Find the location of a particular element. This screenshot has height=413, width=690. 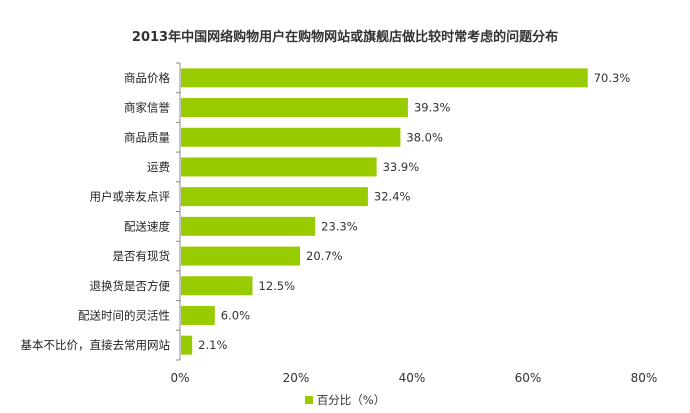

category-label: 商家信誉 is located at coordinates (147, 108).